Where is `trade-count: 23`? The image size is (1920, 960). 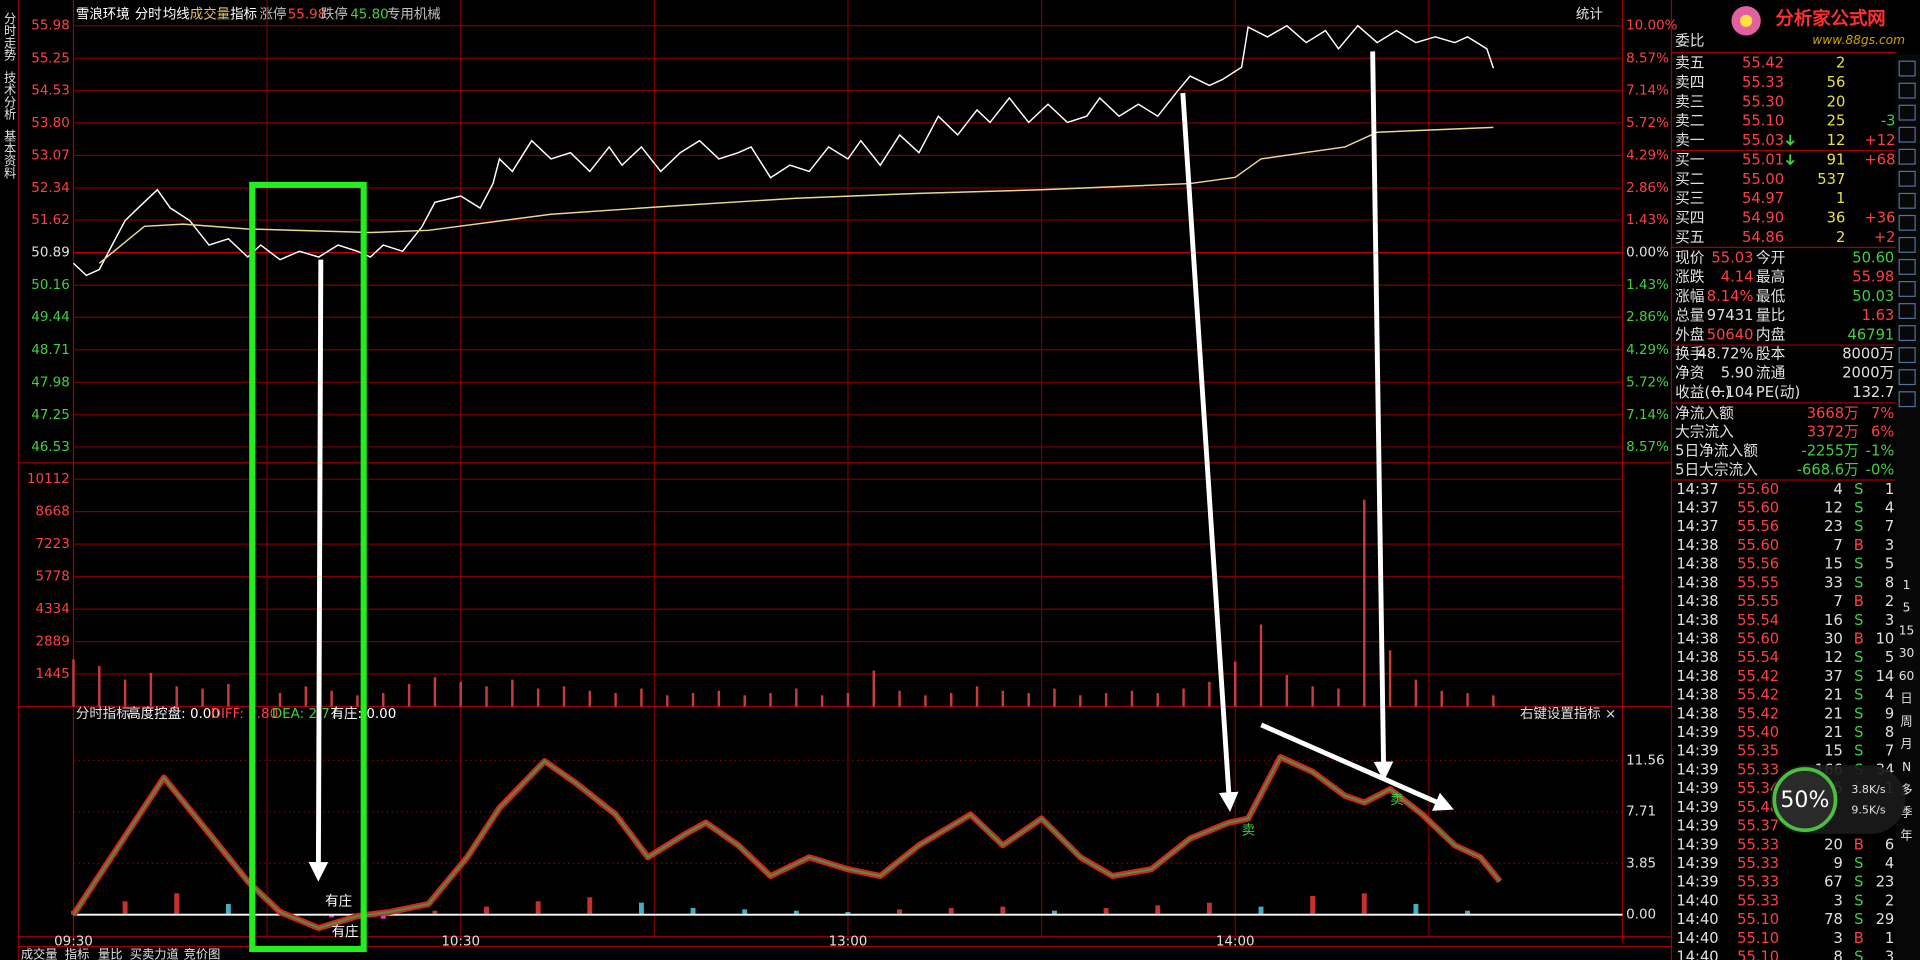 trade-count: 23 is located at coordinates (1885, 882).